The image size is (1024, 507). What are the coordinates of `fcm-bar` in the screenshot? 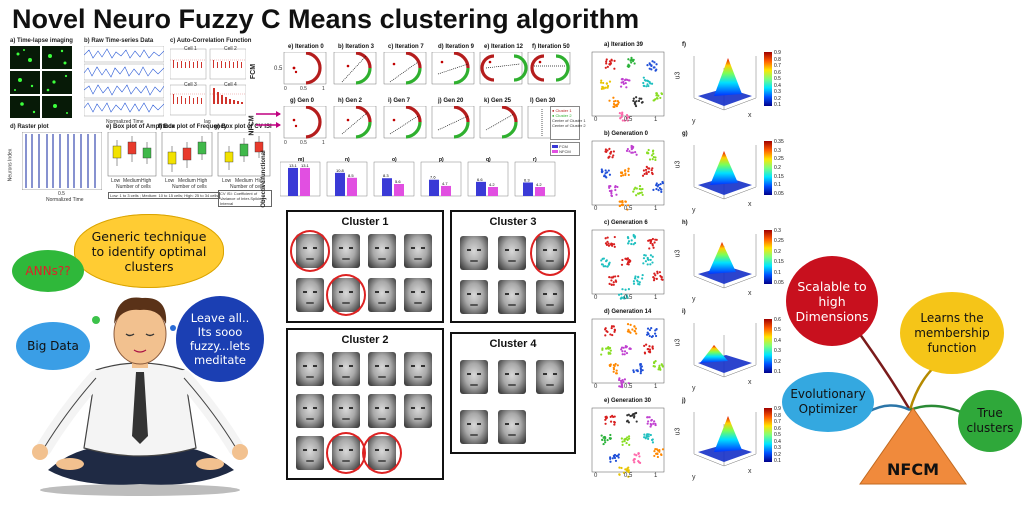 It's located at (481, 188).